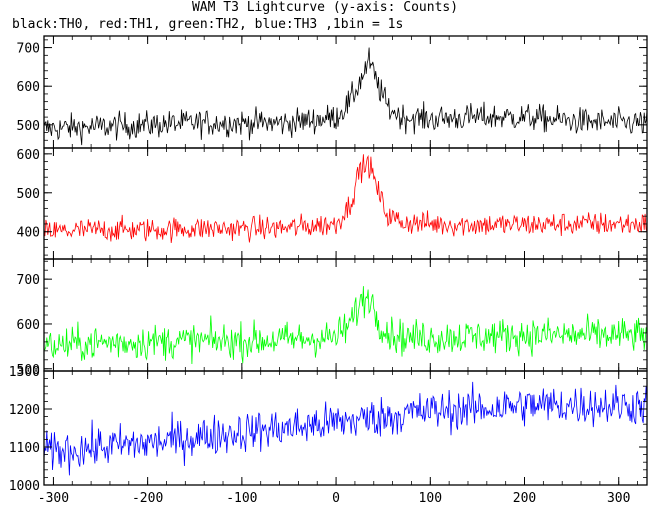 The height and width of the screenshot is (505, 650). Describe the element at coordinates (53, 498) in the screenshot. I see `x-tick-label: -300` at that location.